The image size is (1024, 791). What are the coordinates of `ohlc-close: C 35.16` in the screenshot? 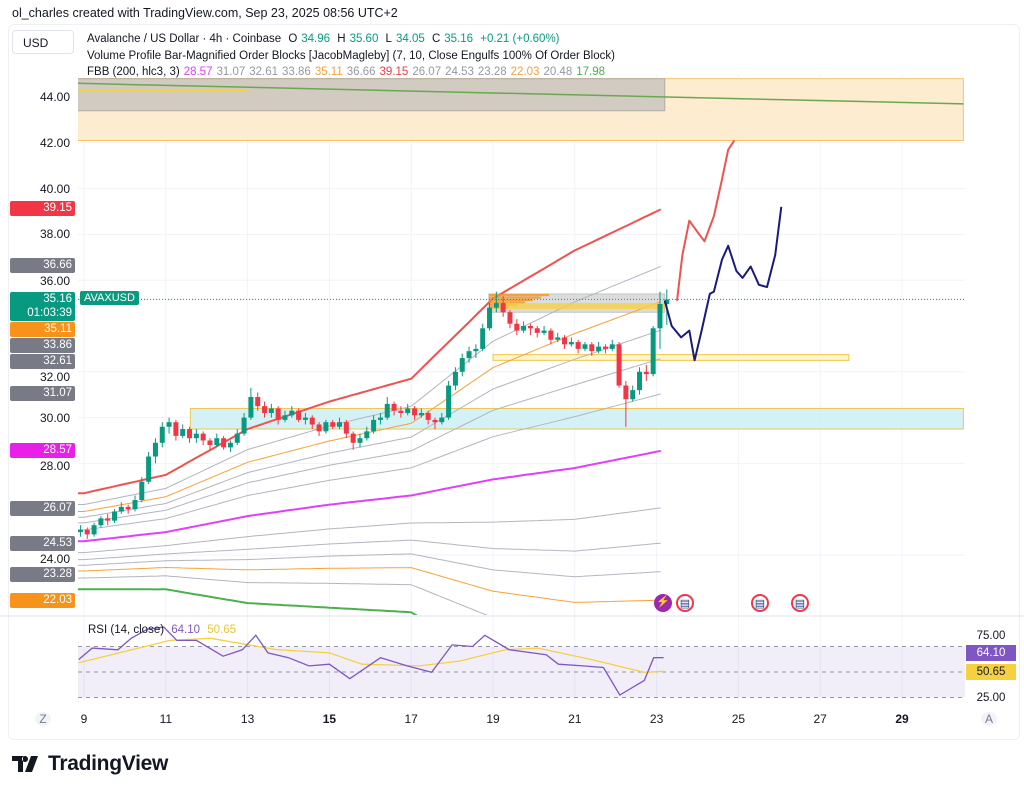 It's located at (452, 39).